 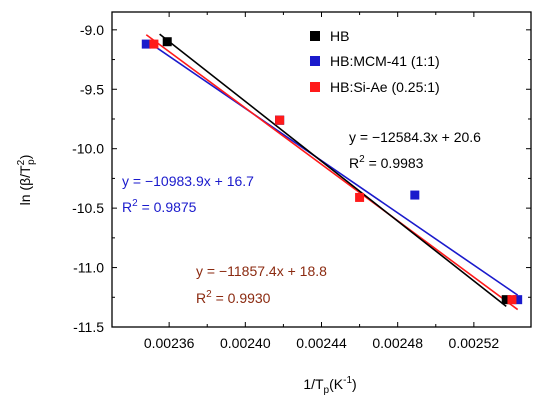 What do you see at coordinates (88, 149) in the screenshot?
I see `y-tick-label: -10.0` at bounding box center [88, 149].